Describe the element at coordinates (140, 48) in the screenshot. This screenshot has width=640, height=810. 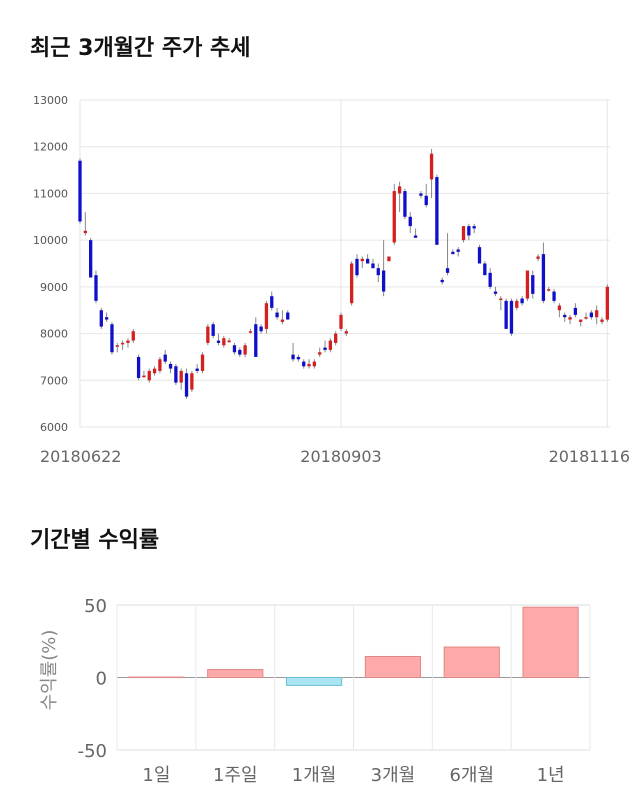
I see `price-trend-title: 최근 3개월간 주가 추세` at that location.